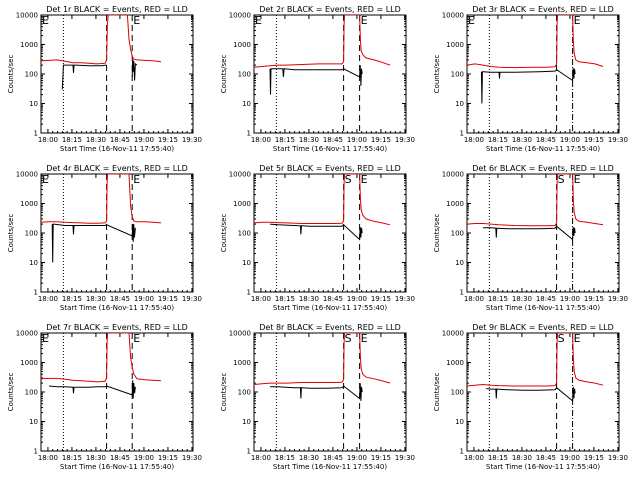  Describe the element at coordinates (45, 20) in the screenshot. I see `marker-start-label: E` at that location.